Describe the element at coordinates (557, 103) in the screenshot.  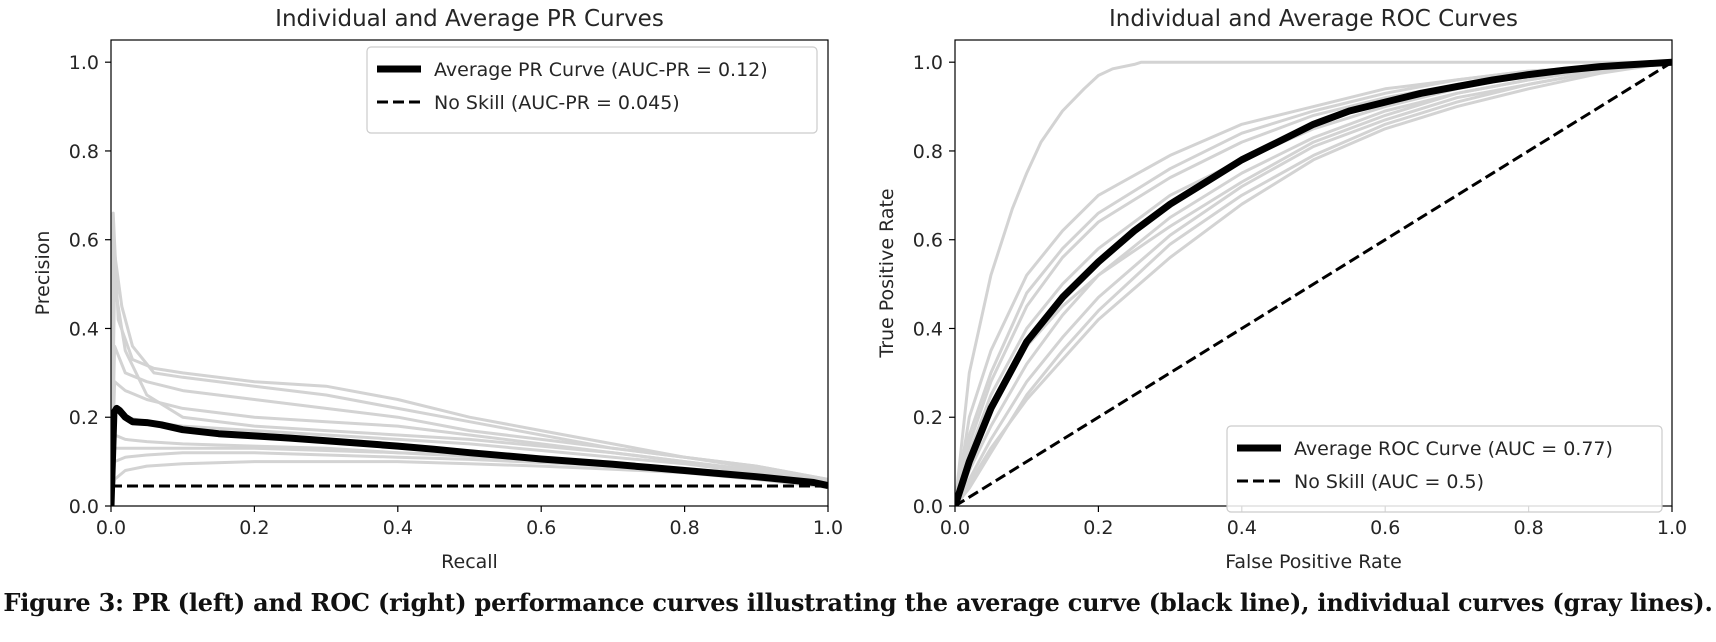
I see `legend-entry-label: No Skill (AUC-PR = 0.045)` at that location.